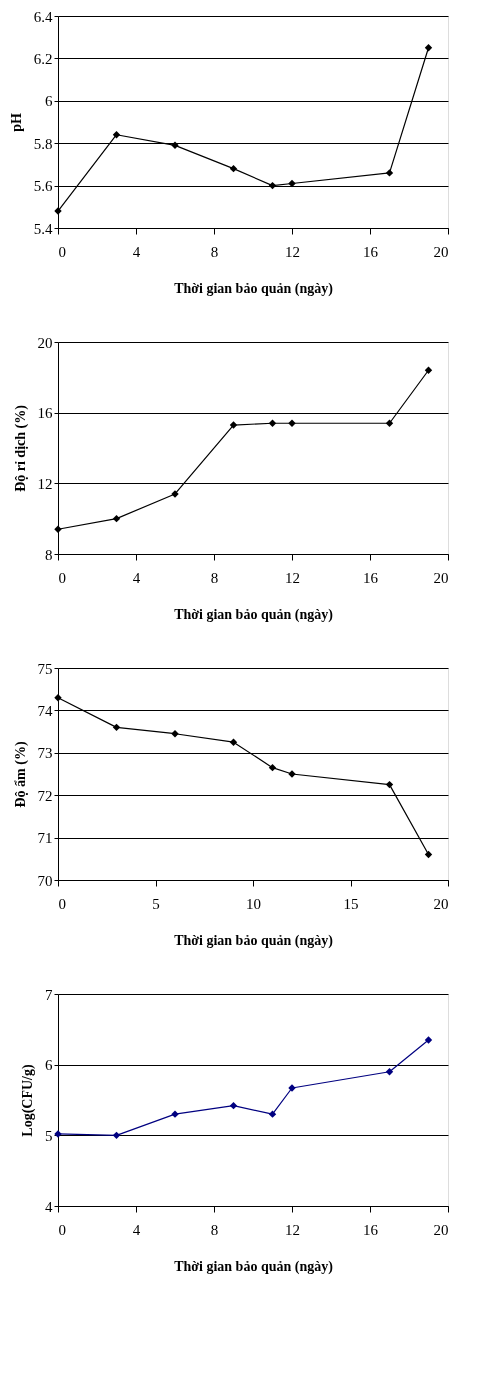 The height and width of the screenshot is (1391, 496). Describe the element at coordinates (49, 994) in the screenshot. I see `y-tick-label: 7` at that location.